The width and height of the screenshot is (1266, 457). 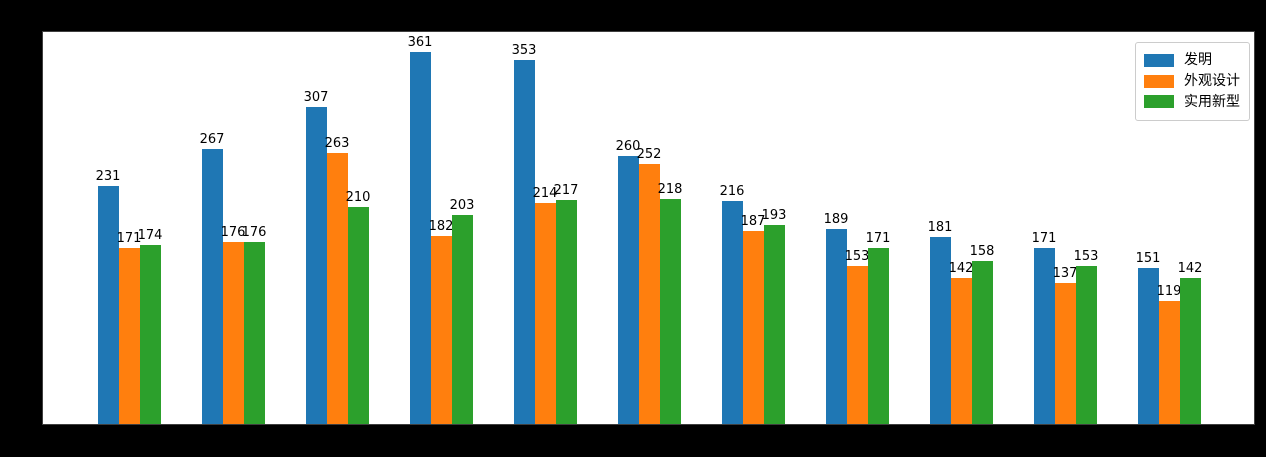 What do you see at coordinates (545, 193) in the screenshot?
I see `bar-value-label: 214` at bounding box center [545, 193].